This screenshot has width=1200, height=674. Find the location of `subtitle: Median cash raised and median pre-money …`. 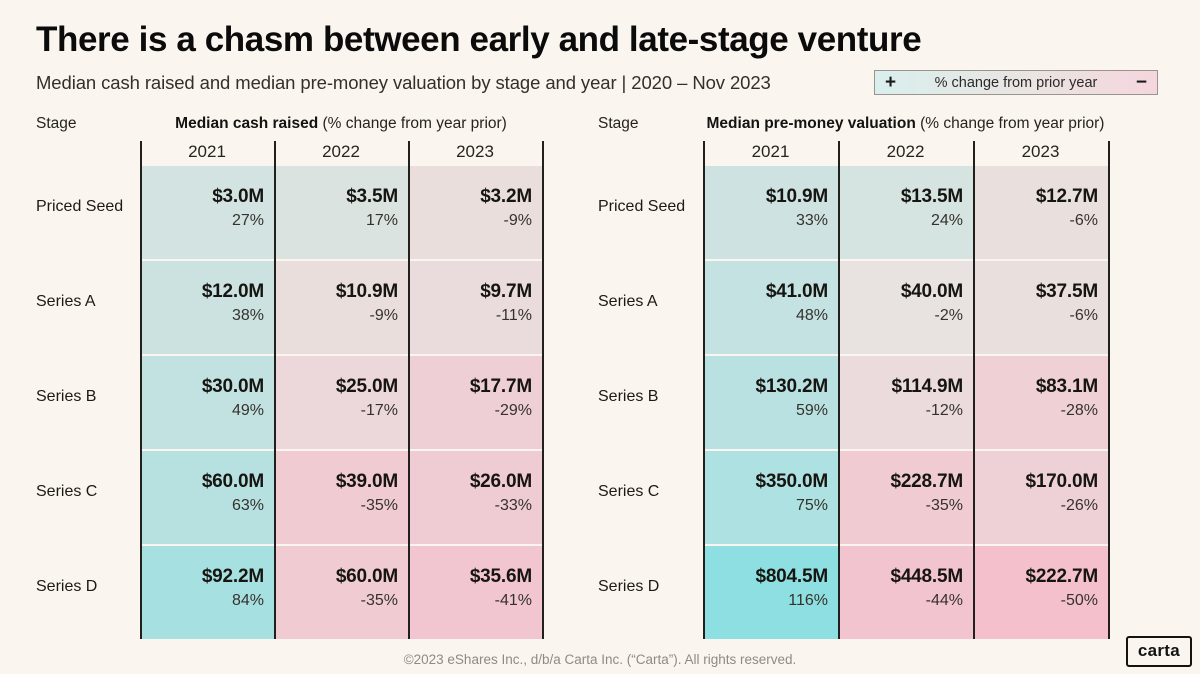

subtitle: Median cash raised and median pre-money … is located at coordinates (403, 82).